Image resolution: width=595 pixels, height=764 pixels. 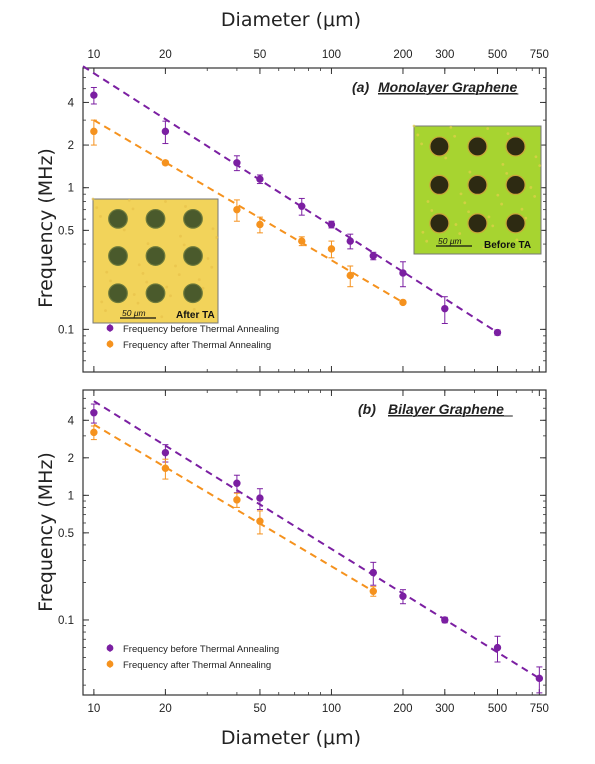 I want to click on x-tick-label-bottom: 100, so click(x=331, y=709).